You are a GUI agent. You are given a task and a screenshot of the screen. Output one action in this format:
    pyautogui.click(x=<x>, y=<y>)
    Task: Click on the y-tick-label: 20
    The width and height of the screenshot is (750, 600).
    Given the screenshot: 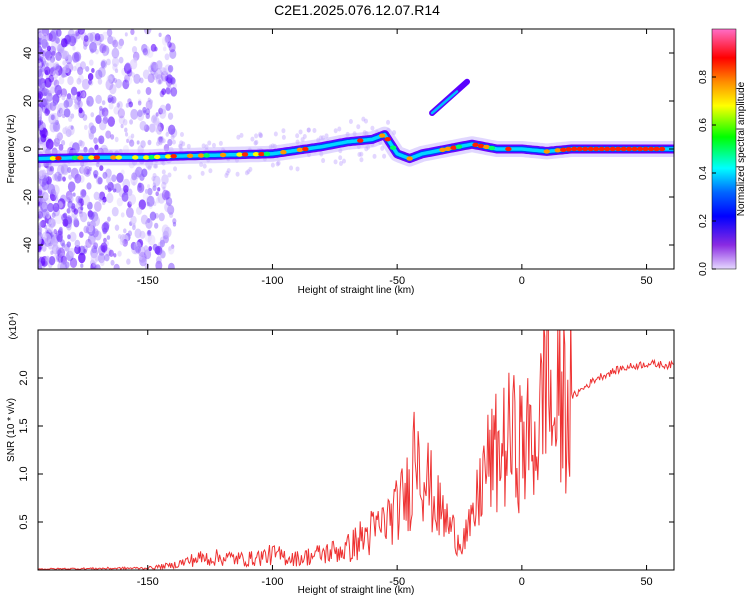 What is the action you would take?
    pyautogui.click(x=28, y=101)
    